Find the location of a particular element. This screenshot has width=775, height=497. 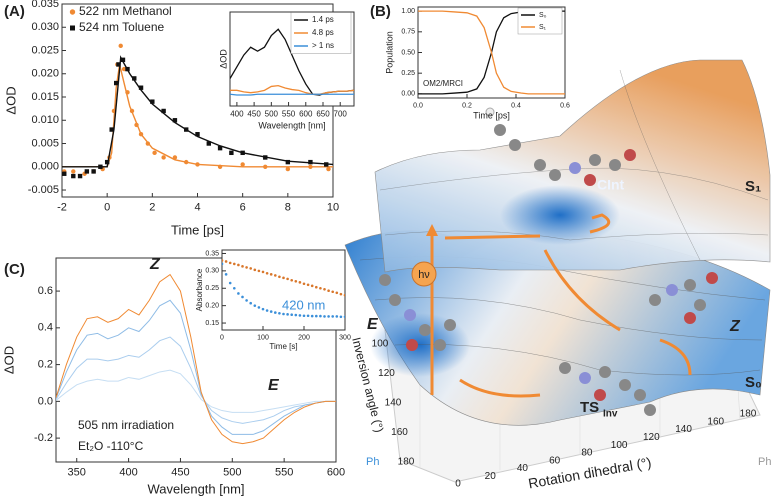

y-tick-label: 0.35 is located at coordinates (212, 253).